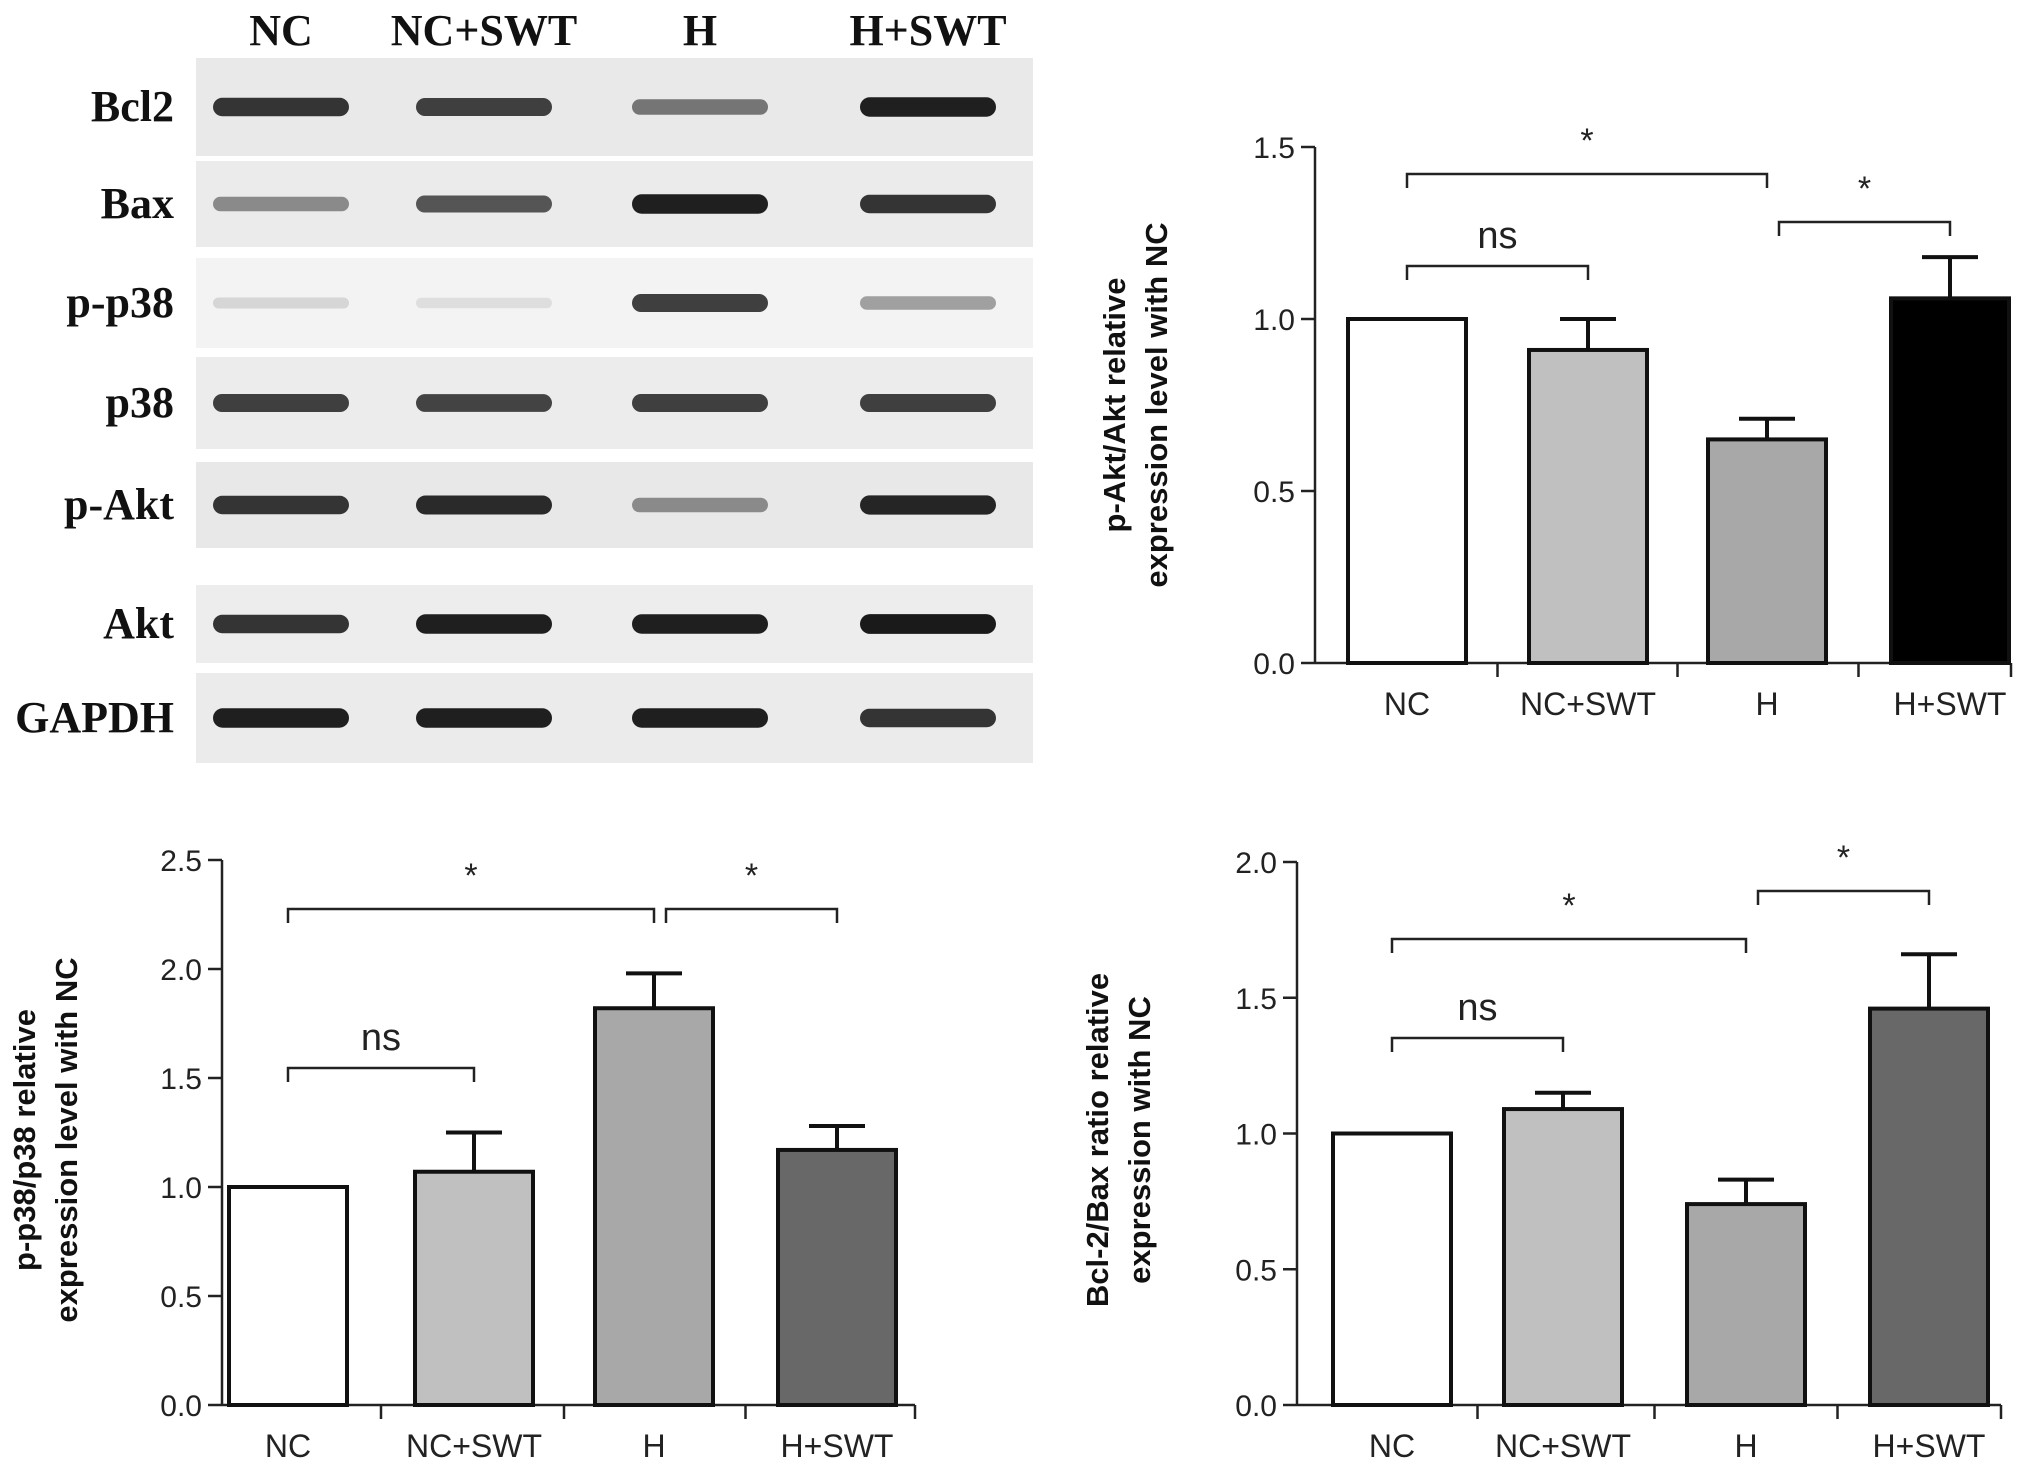 Image resolution: width=2031 pixels, height=1470 pixels. Describe the element at coordinates (140, 402) in the screenshot. I see `blot-row-label: p38` at that location.